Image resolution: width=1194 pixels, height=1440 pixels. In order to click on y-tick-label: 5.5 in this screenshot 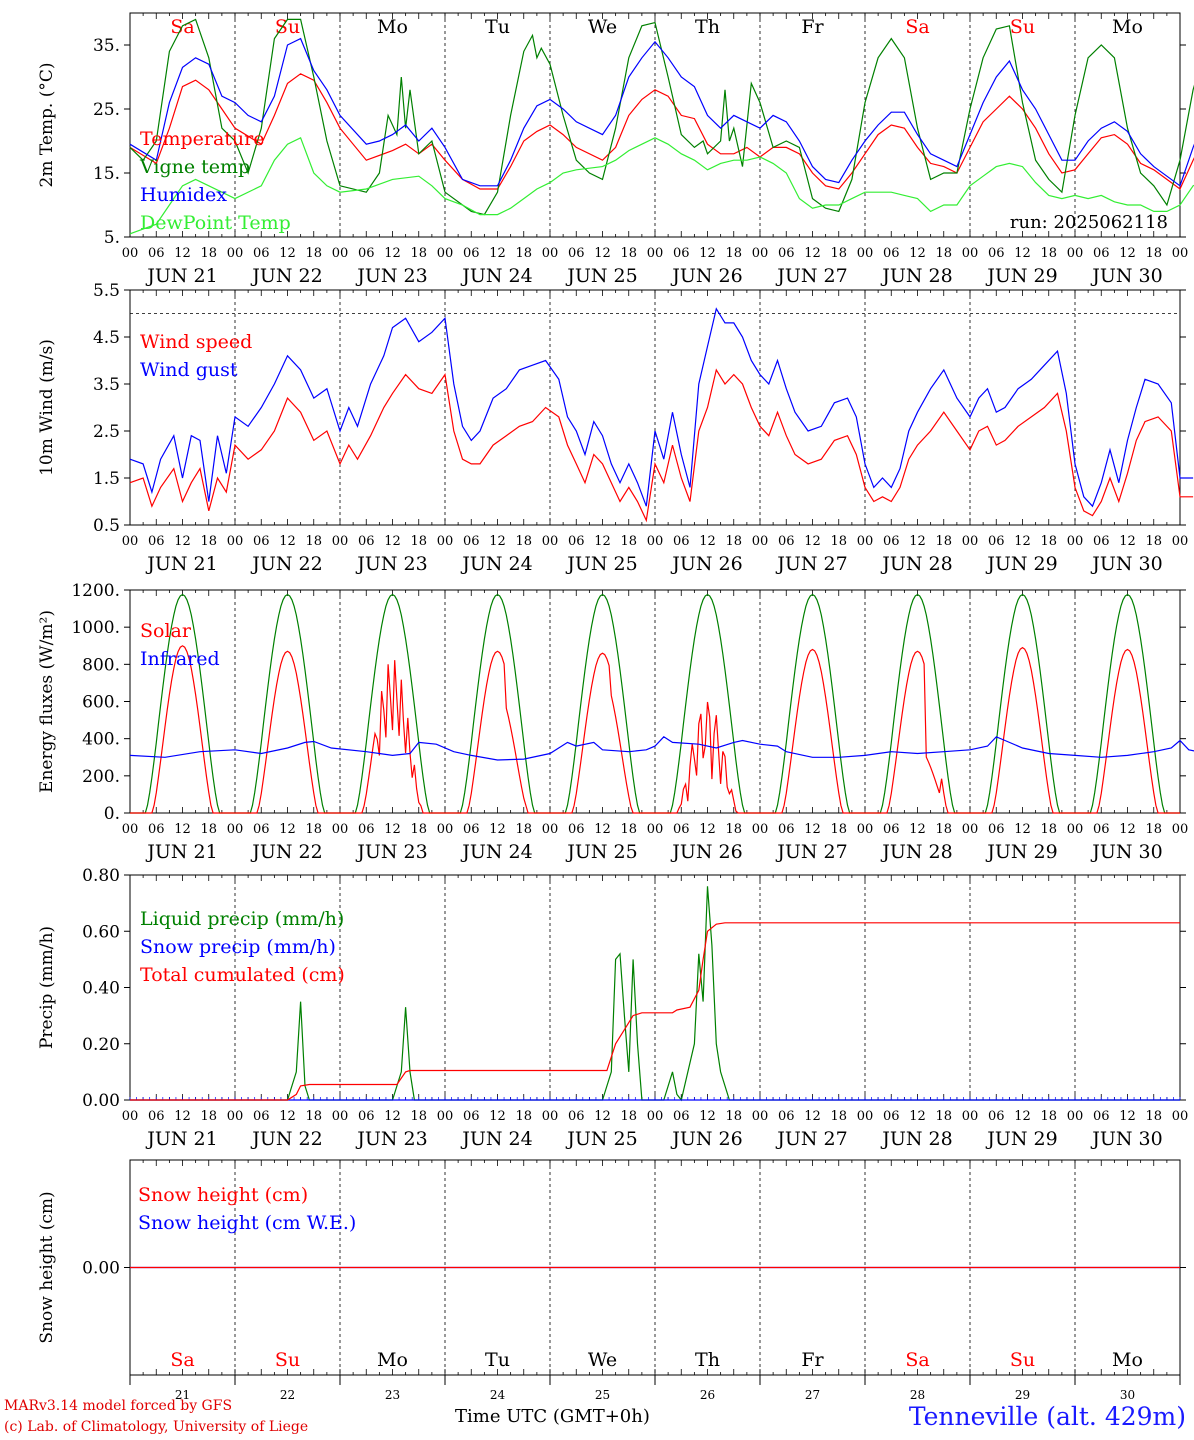, I will do `click(106, 291)`.